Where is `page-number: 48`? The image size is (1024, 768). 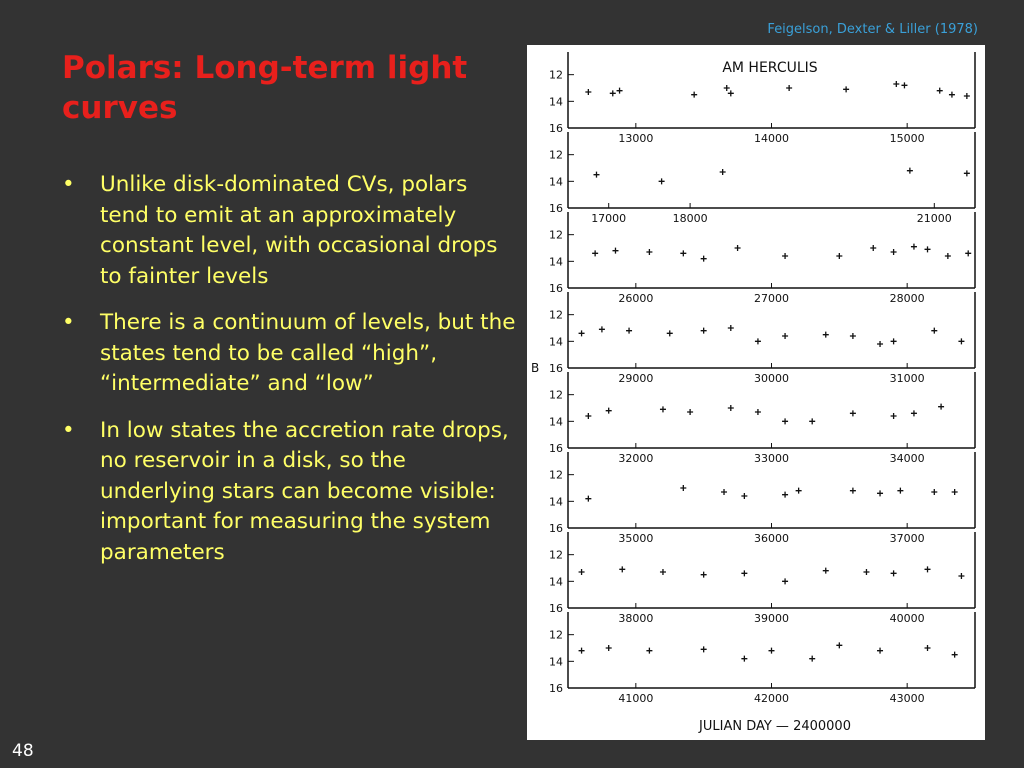
page-number: 48 is located at coordinates (23, 751).